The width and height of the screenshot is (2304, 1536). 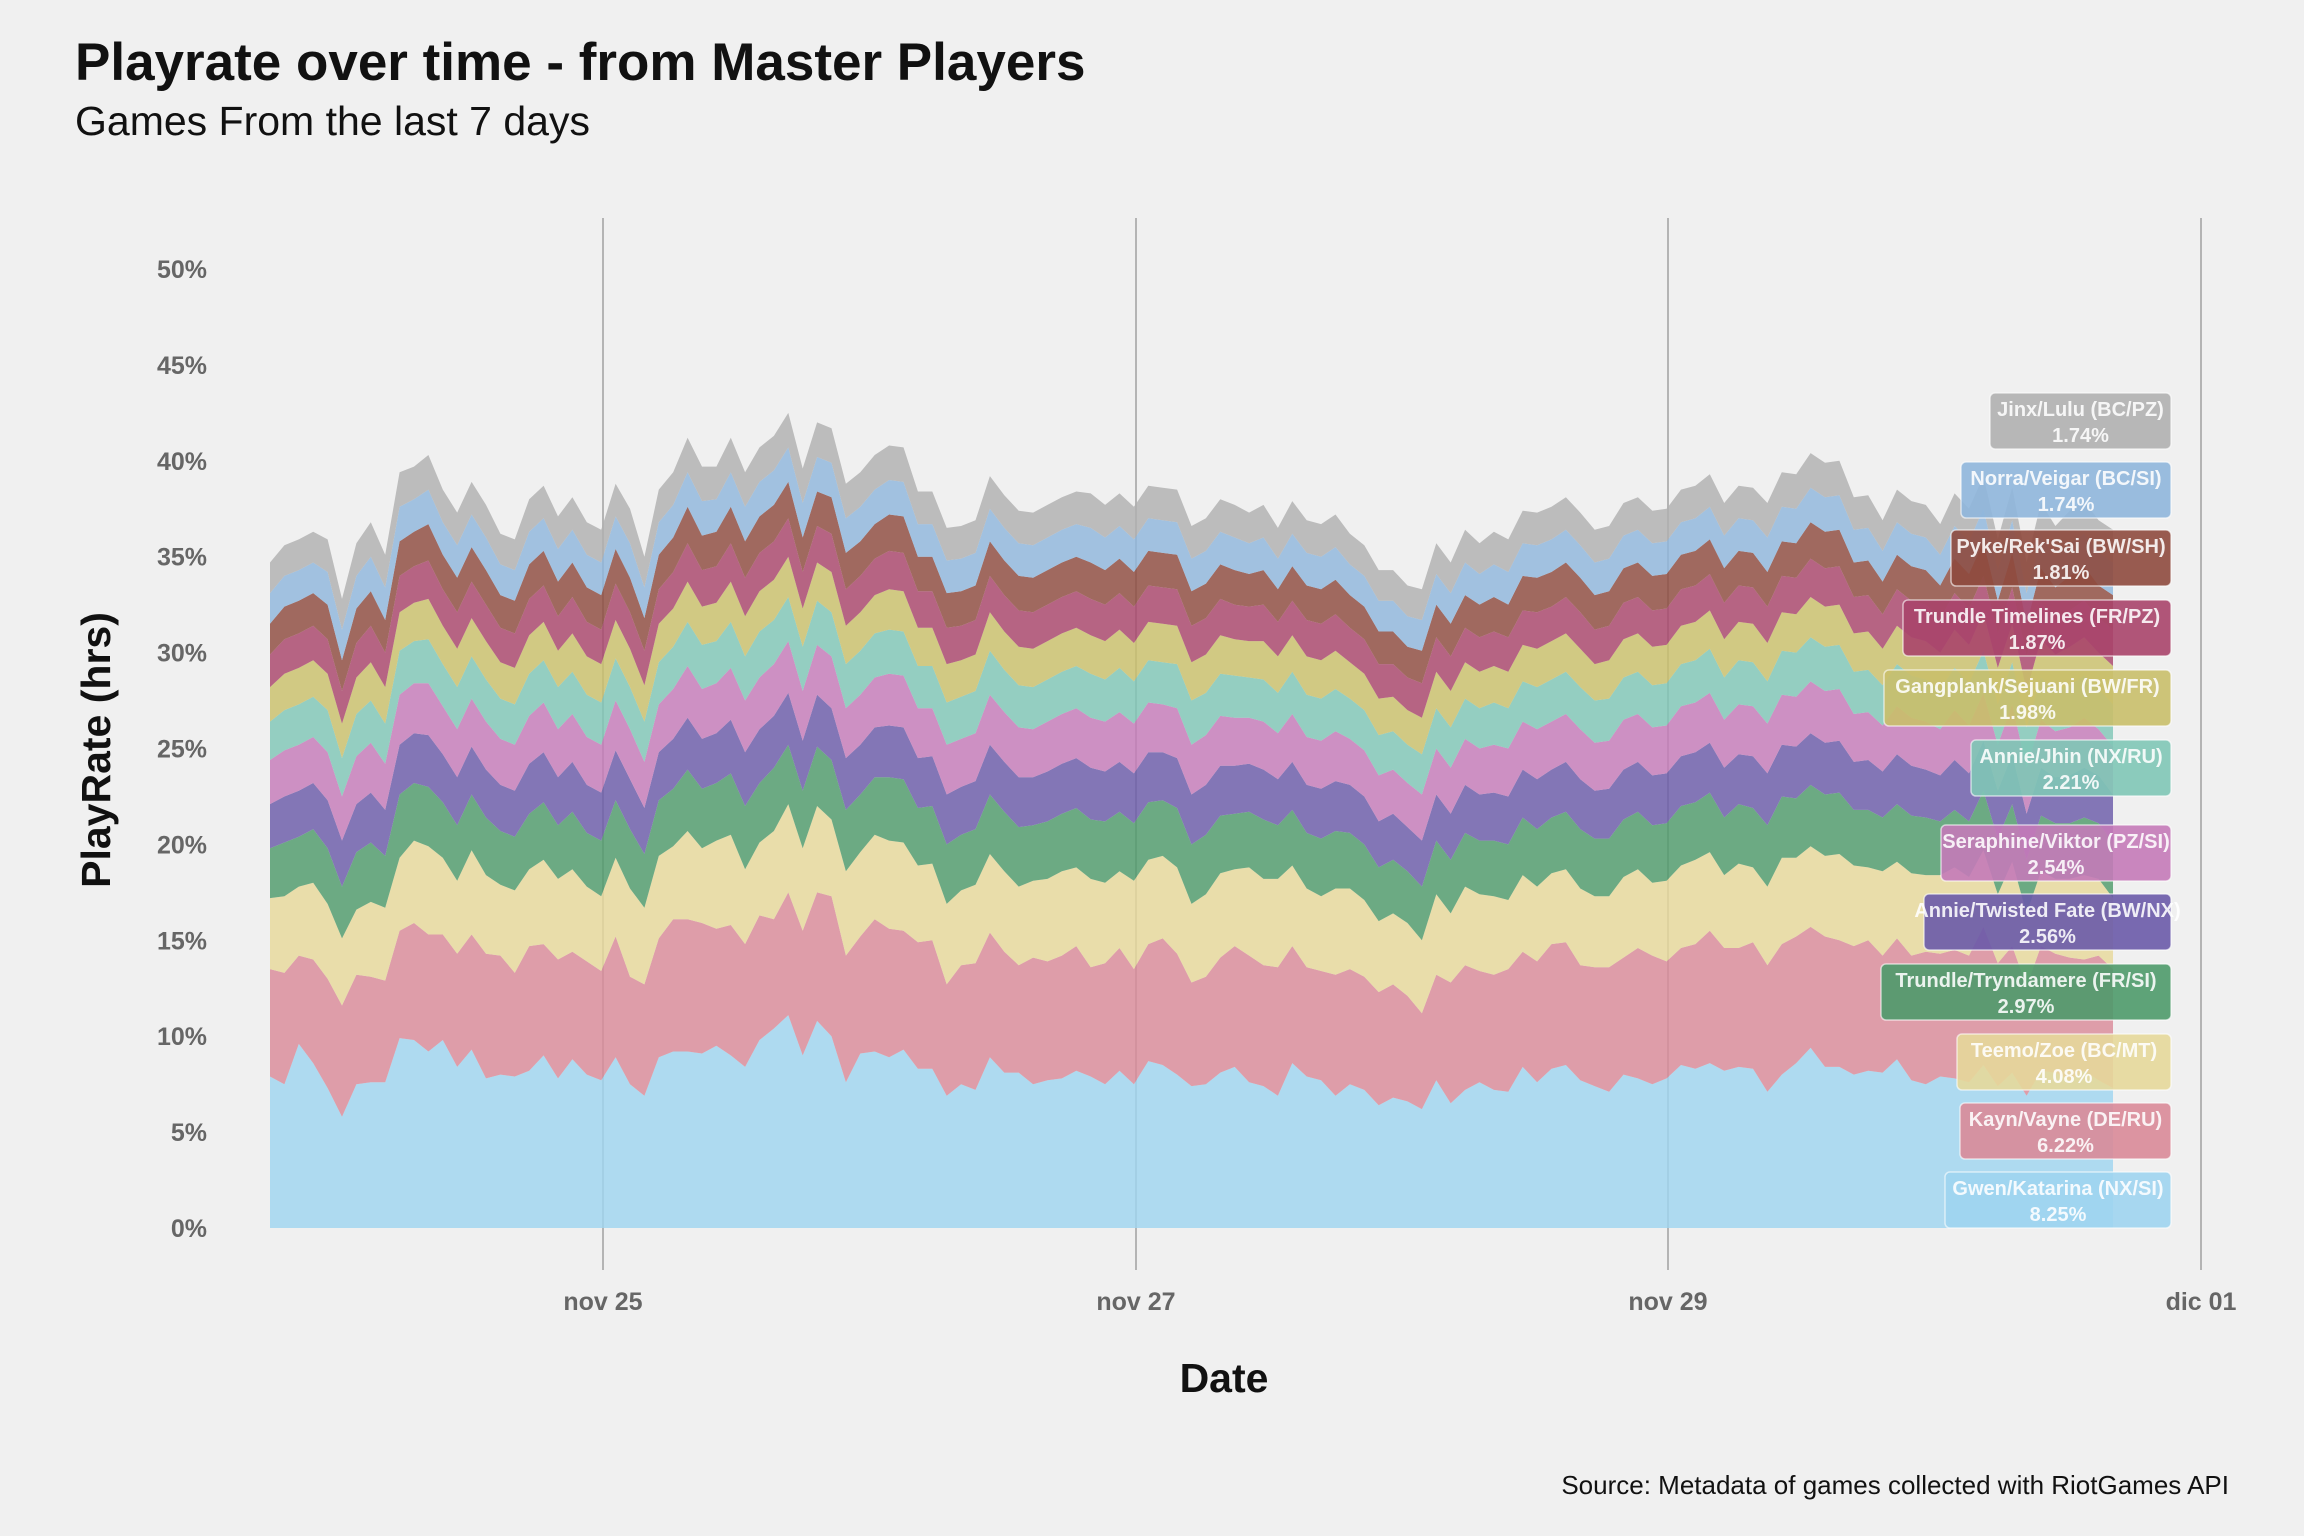 I want to click on series-label-name: Trundle/Tryndamere (FR/SI), so click(x=2025, y=981).